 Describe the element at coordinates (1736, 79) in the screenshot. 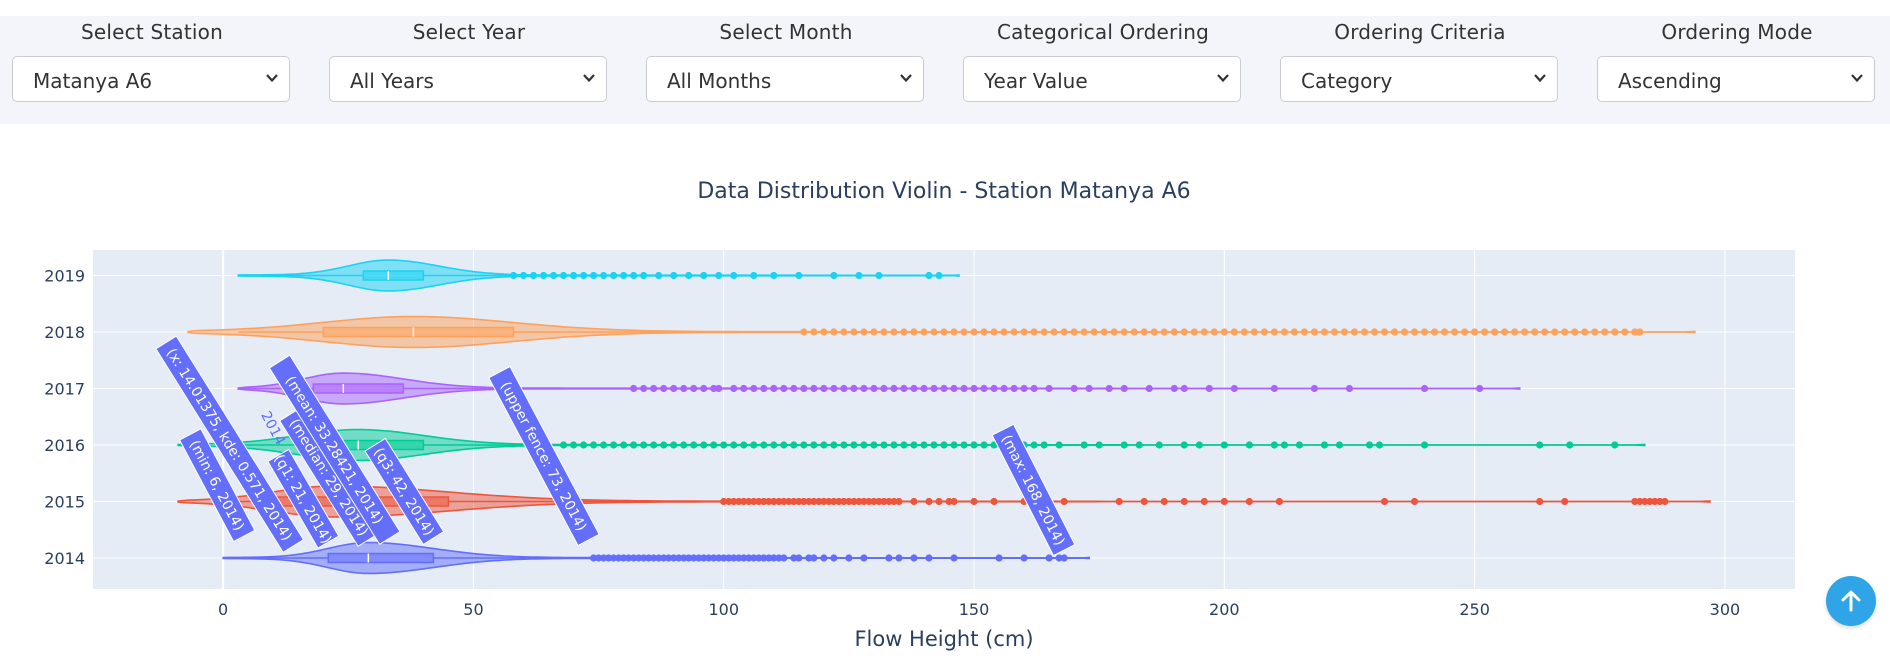

I see `ordering-mode-select: Ascending` at that location.